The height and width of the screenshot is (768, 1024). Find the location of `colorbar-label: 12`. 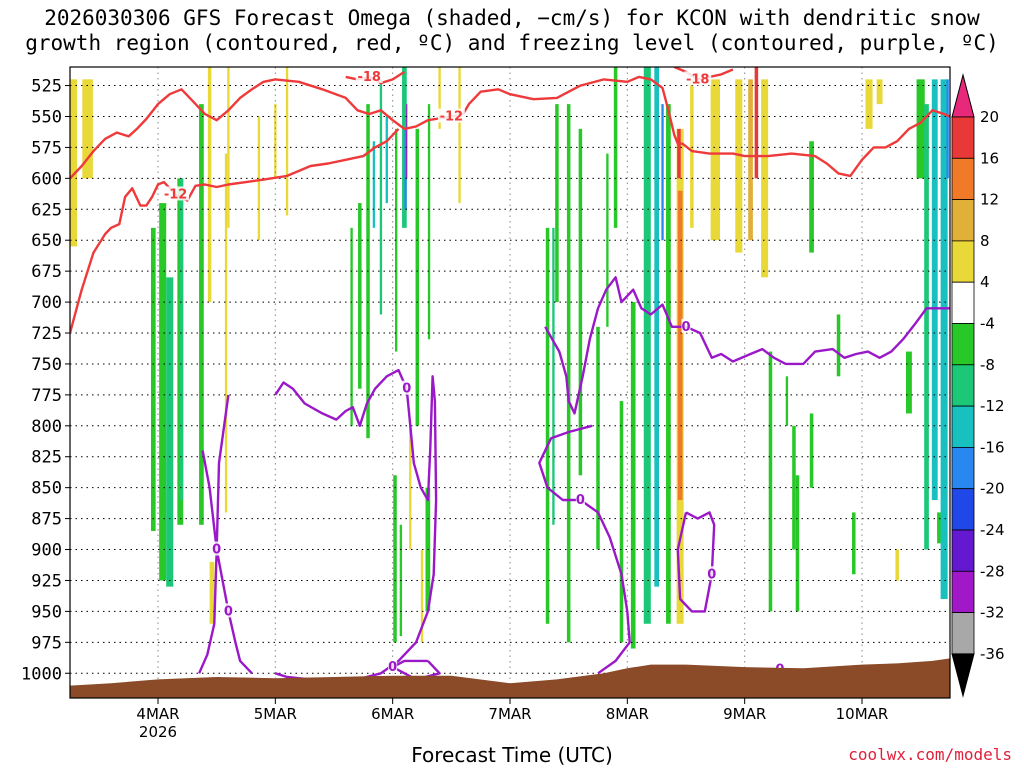

colorbar-label: 12 is located at coordinates (989, 200).